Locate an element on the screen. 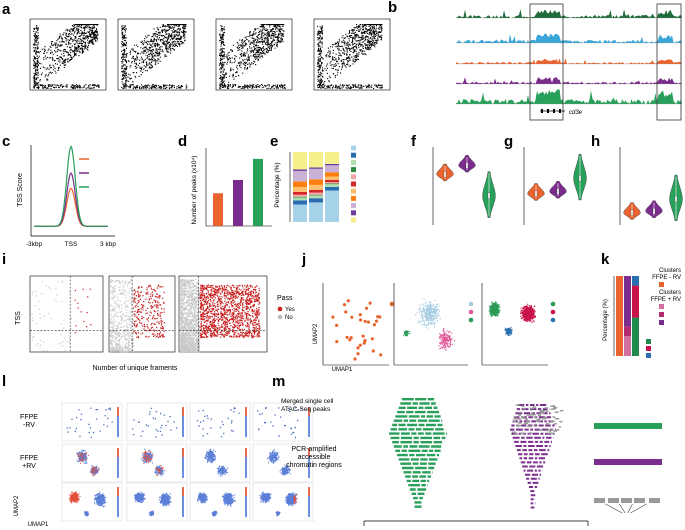 The width and height of the screenshot is (685, 530). l-xlabel: UMAP1 is located at coordinates (38, 525).